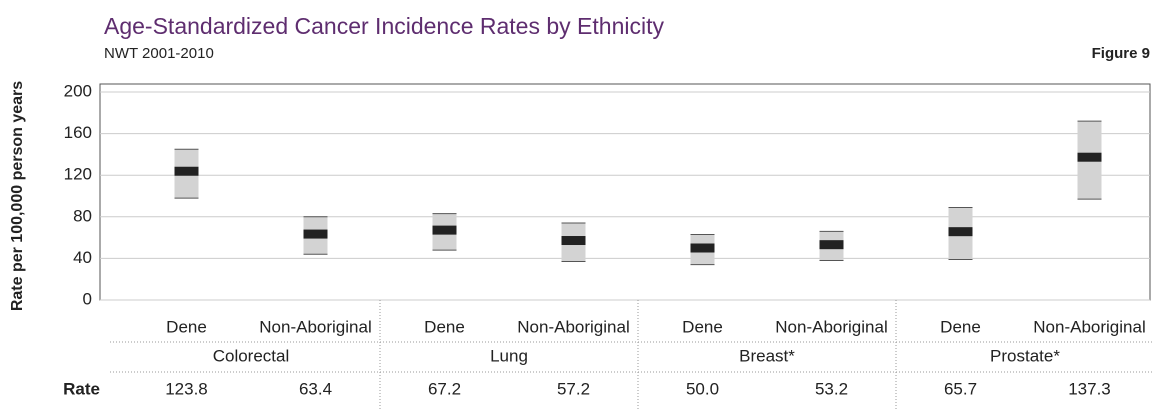 The height and width of the screenshot is (409, 1162). I want to click on group-label: Prostate*, so click(1025, 355).